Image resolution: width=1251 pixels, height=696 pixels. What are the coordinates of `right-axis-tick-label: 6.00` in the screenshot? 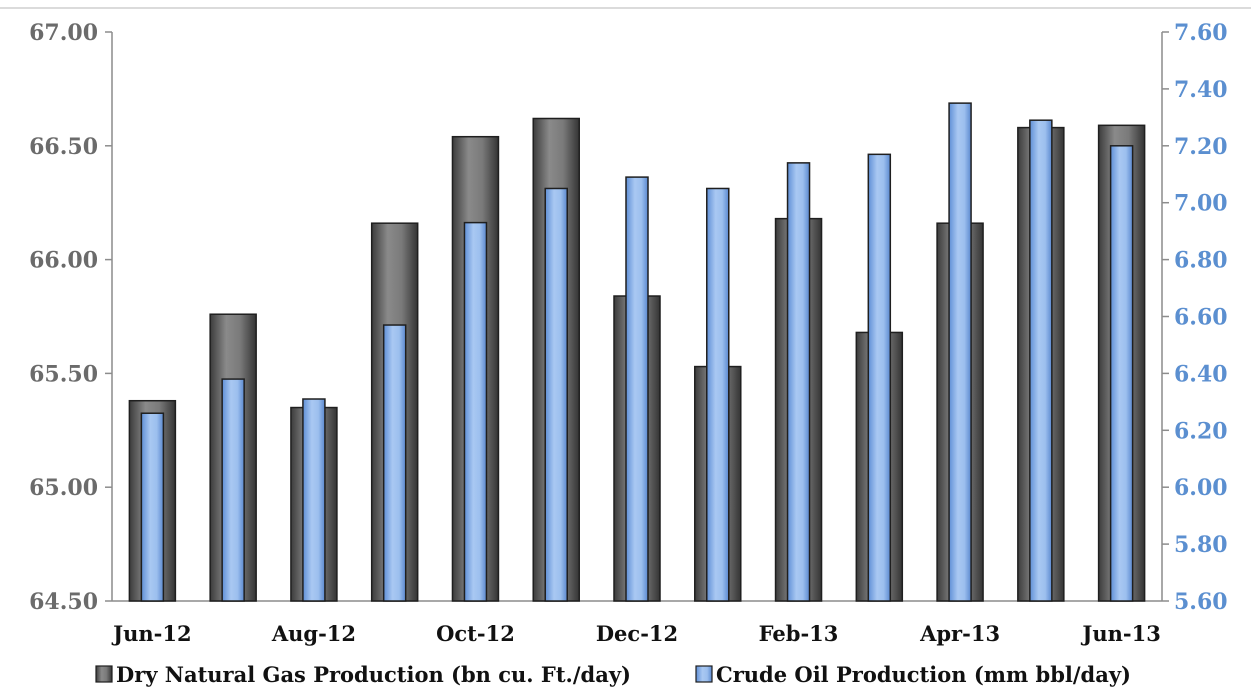 It's located at (1201, 488).